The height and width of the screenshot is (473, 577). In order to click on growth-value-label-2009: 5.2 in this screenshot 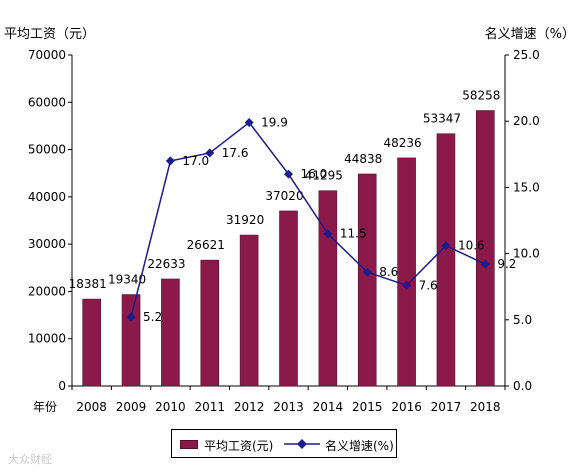, I will do `click(152, 317)`.